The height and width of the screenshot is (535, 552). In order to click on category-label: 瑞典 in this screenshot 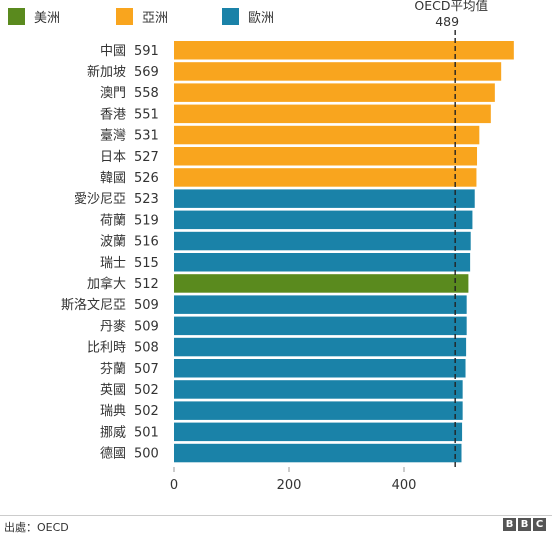, I will do `click(113, 411)`.